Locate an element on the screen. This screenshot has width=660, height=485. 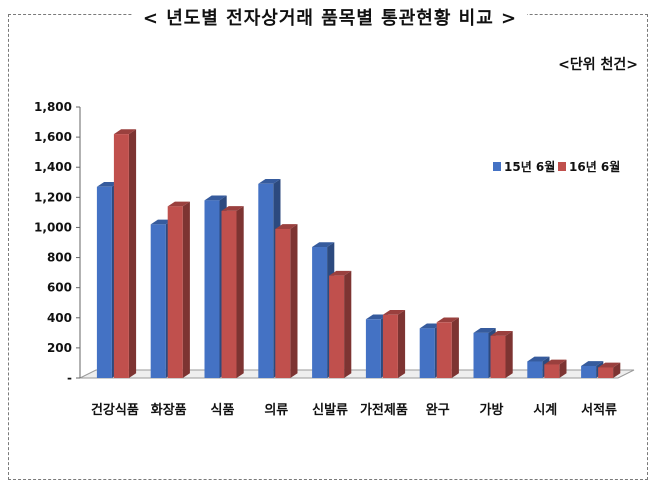
y-tick-label: 1,400 is located at coordinates (53, 167).